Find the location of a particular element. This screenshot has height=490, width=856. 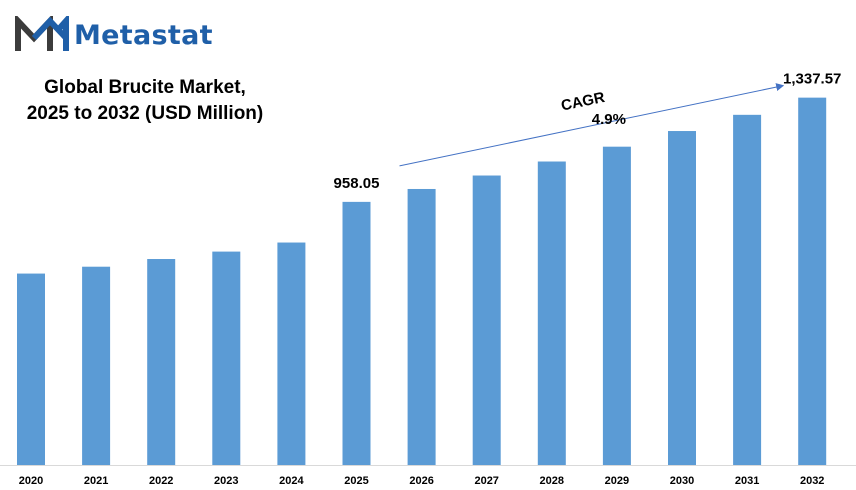

x-tick-label-2032: 2032 is located at coordinates (812, 481).